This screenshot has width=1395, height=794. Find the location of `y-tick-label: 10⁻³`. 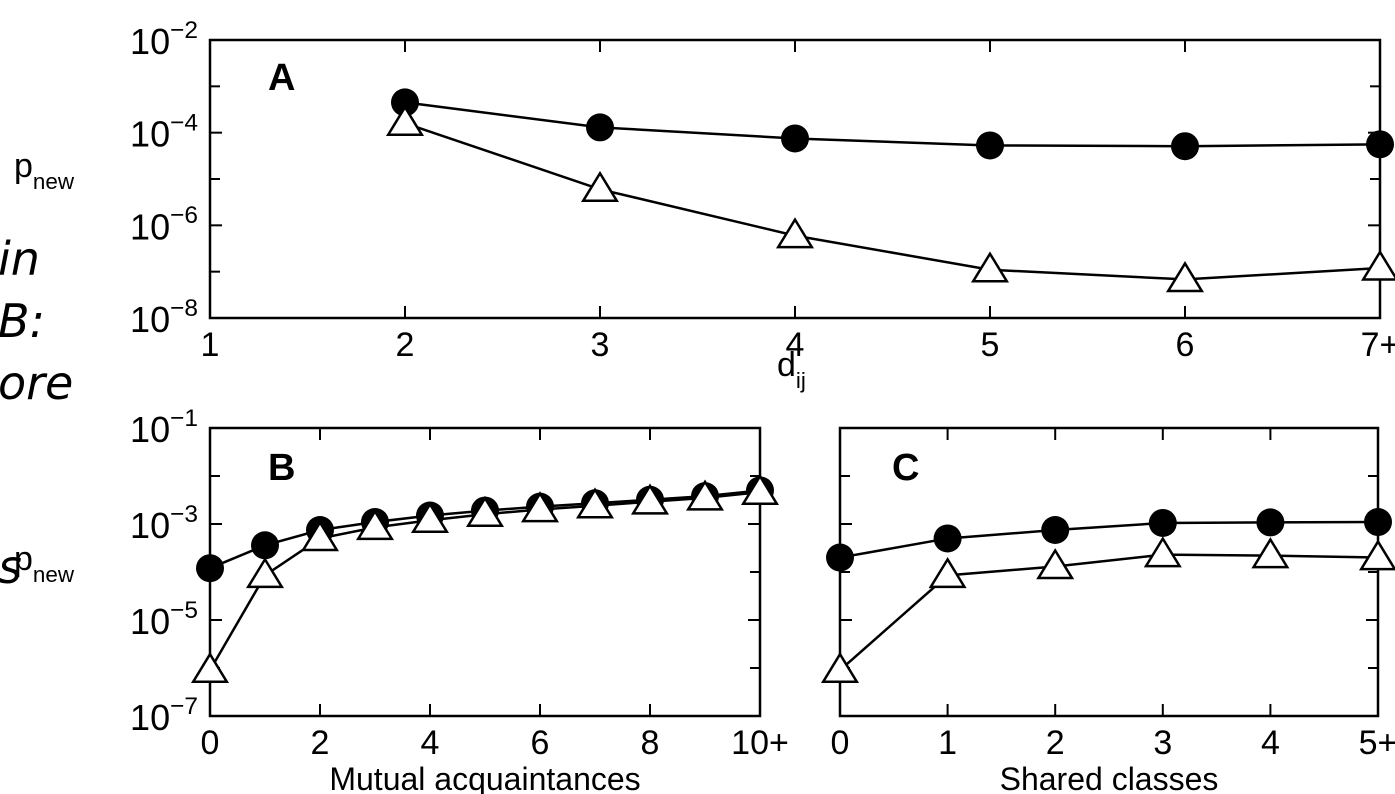

y-tick-label: 10⁻³ is located at coordinates (164, 523).